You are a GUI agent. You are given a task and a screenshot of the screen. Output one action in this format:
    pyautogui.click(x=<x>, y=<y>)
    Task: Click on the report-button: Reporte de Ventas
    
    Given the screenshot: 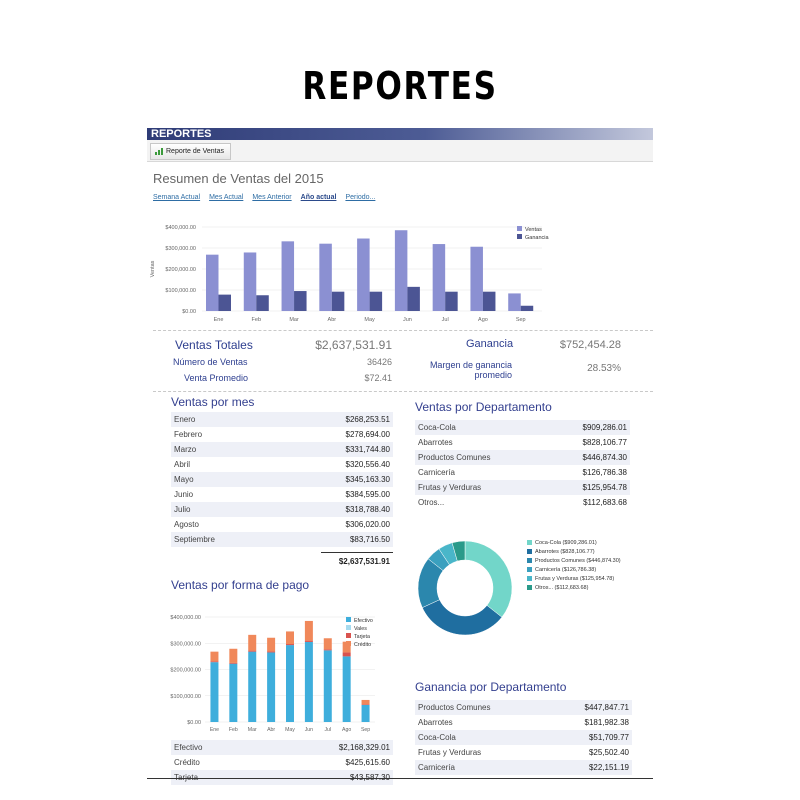 What is the action you would take?
    pyautogui.click(x=190, y=151)
    